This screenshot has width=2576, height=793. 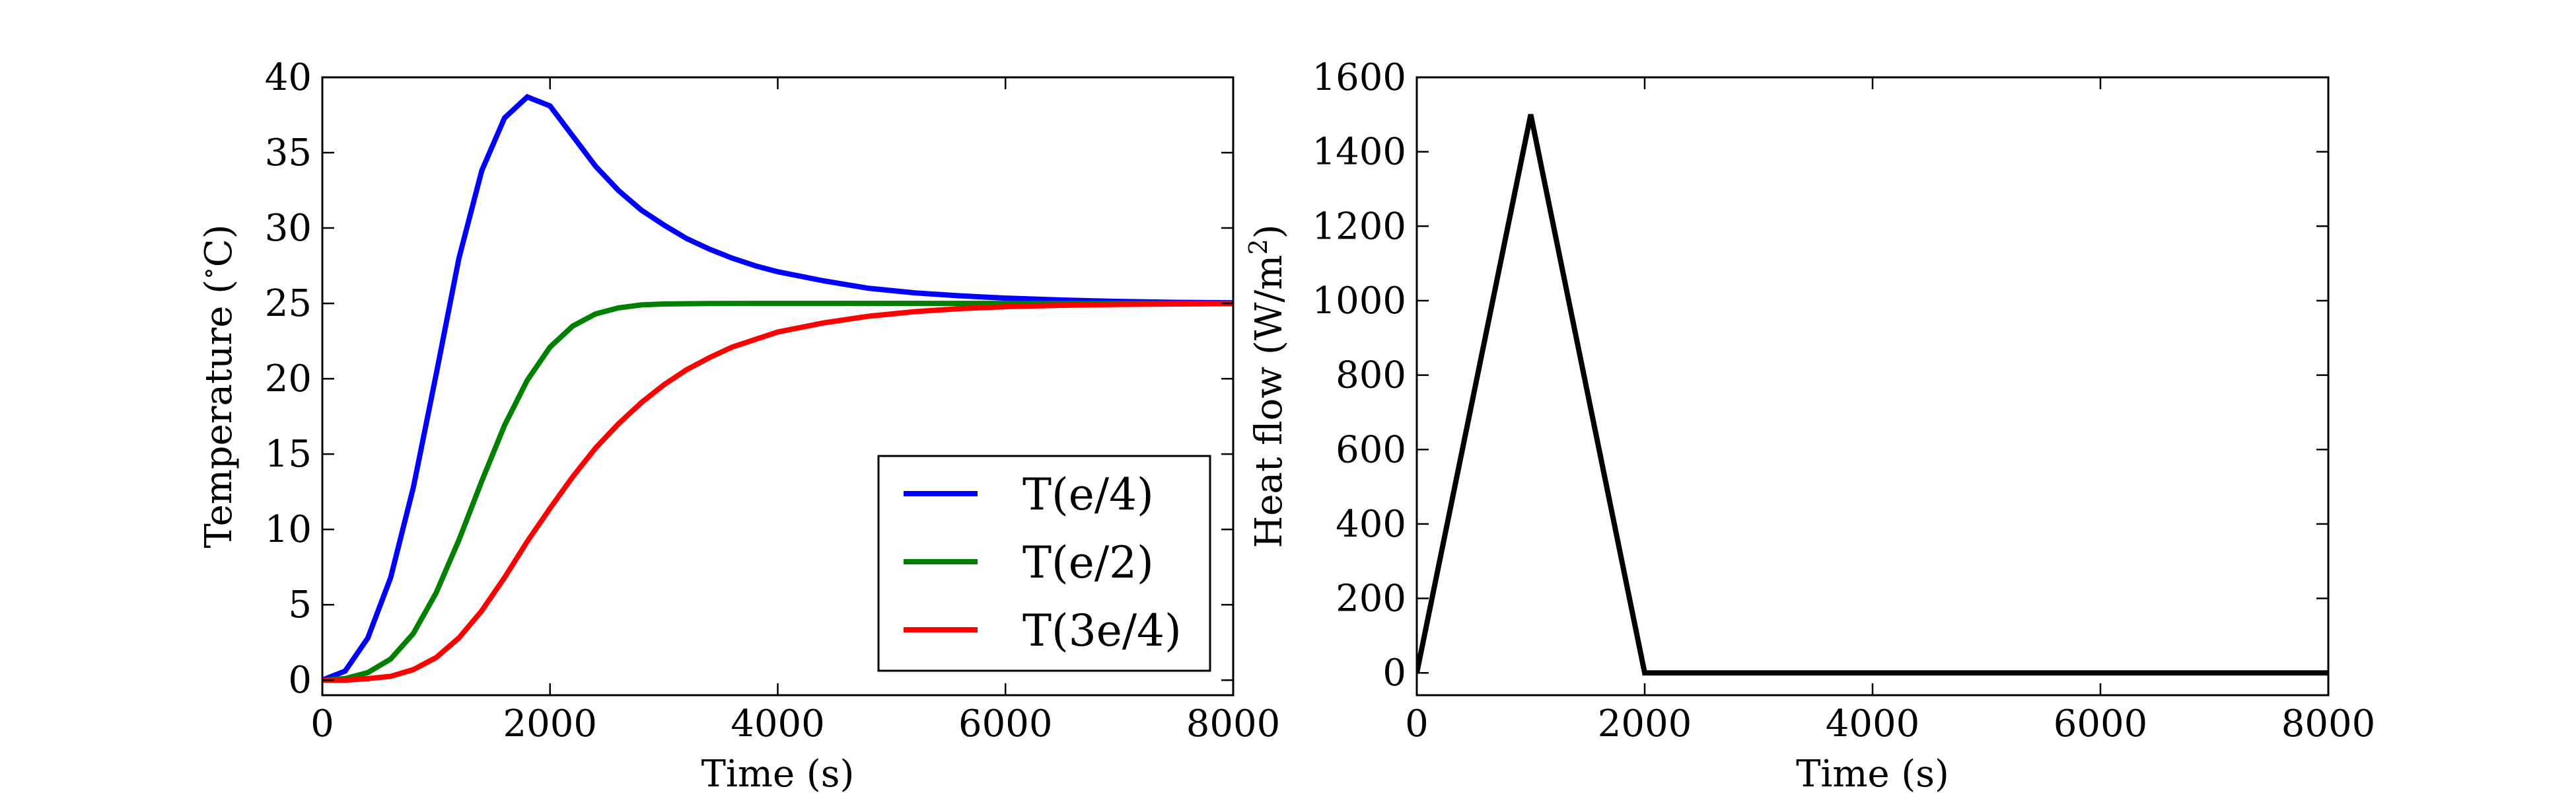 What do you see at coordinates (1371, 449) in the screenshot?
I see `y-tick-label: 600` at bounding box center [1371, 449].